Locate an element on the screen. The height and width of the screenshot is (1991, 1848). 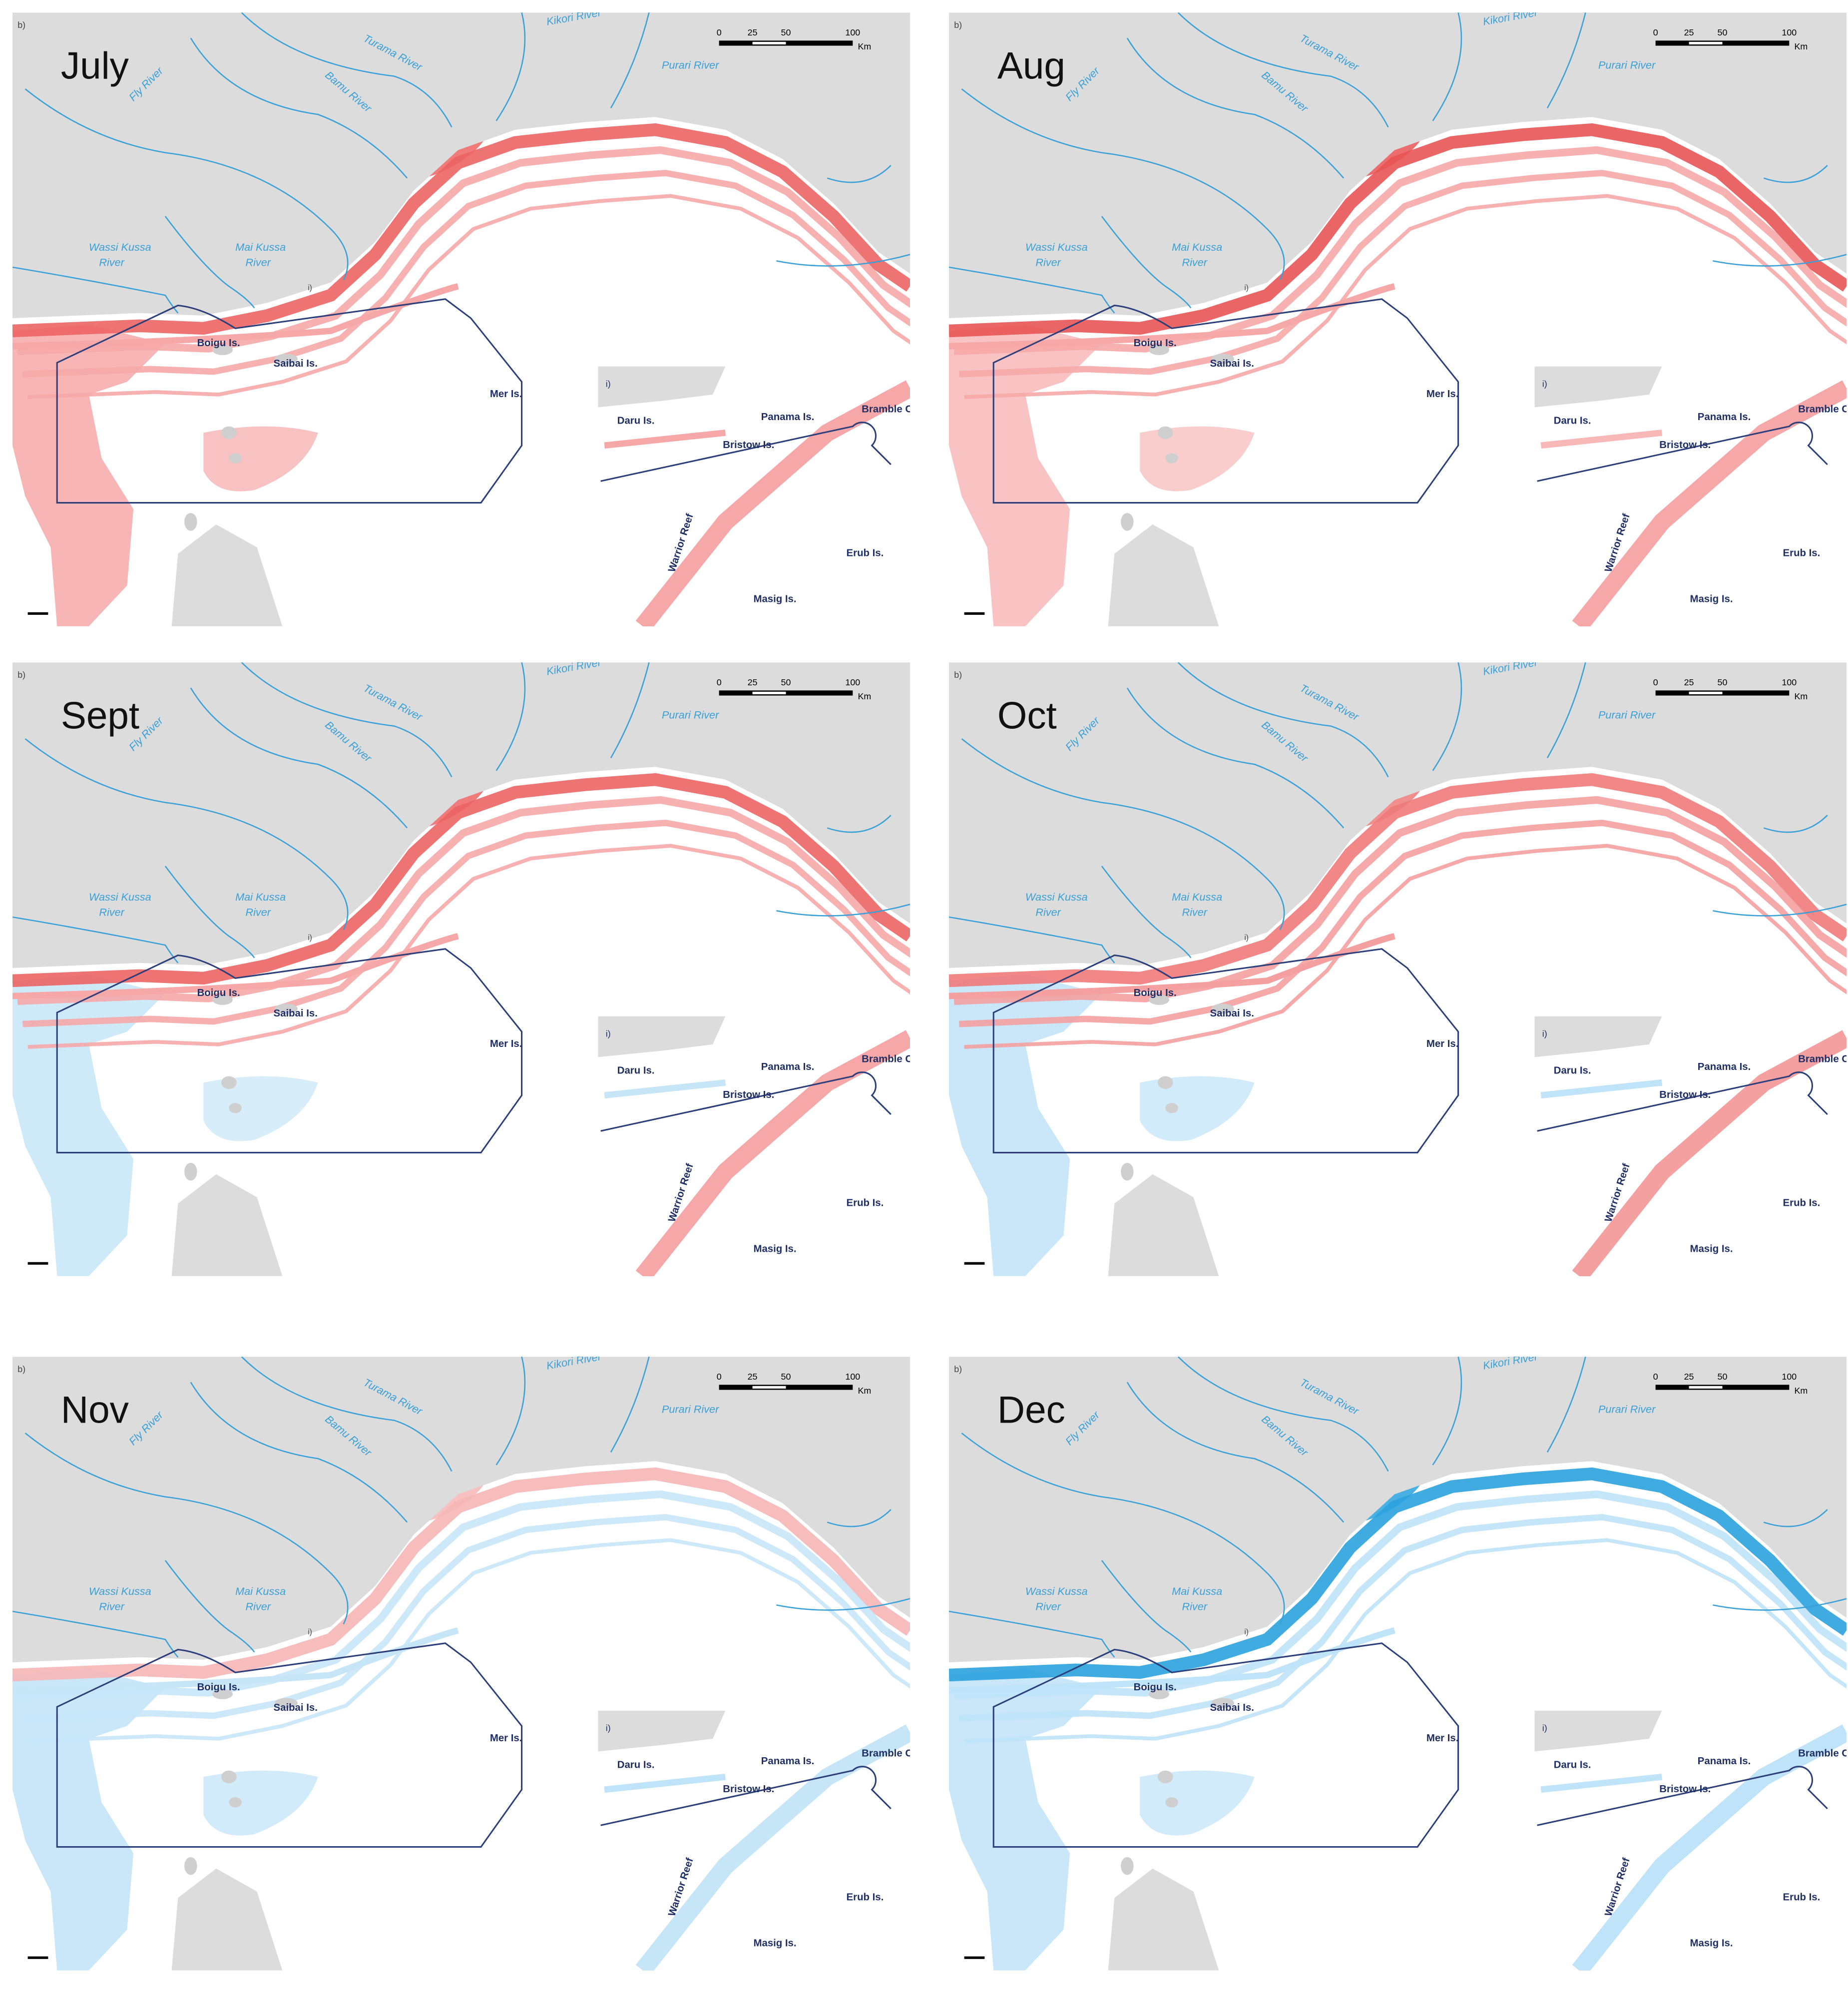
scale-tick-label: 0 is located at coordinates (719, 32).